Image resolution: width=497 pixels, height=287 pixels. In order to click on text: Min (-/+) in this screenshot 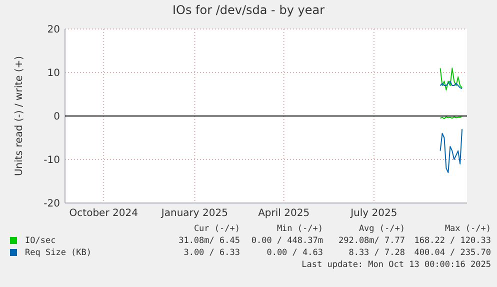, I will do `click(299, 229)`.